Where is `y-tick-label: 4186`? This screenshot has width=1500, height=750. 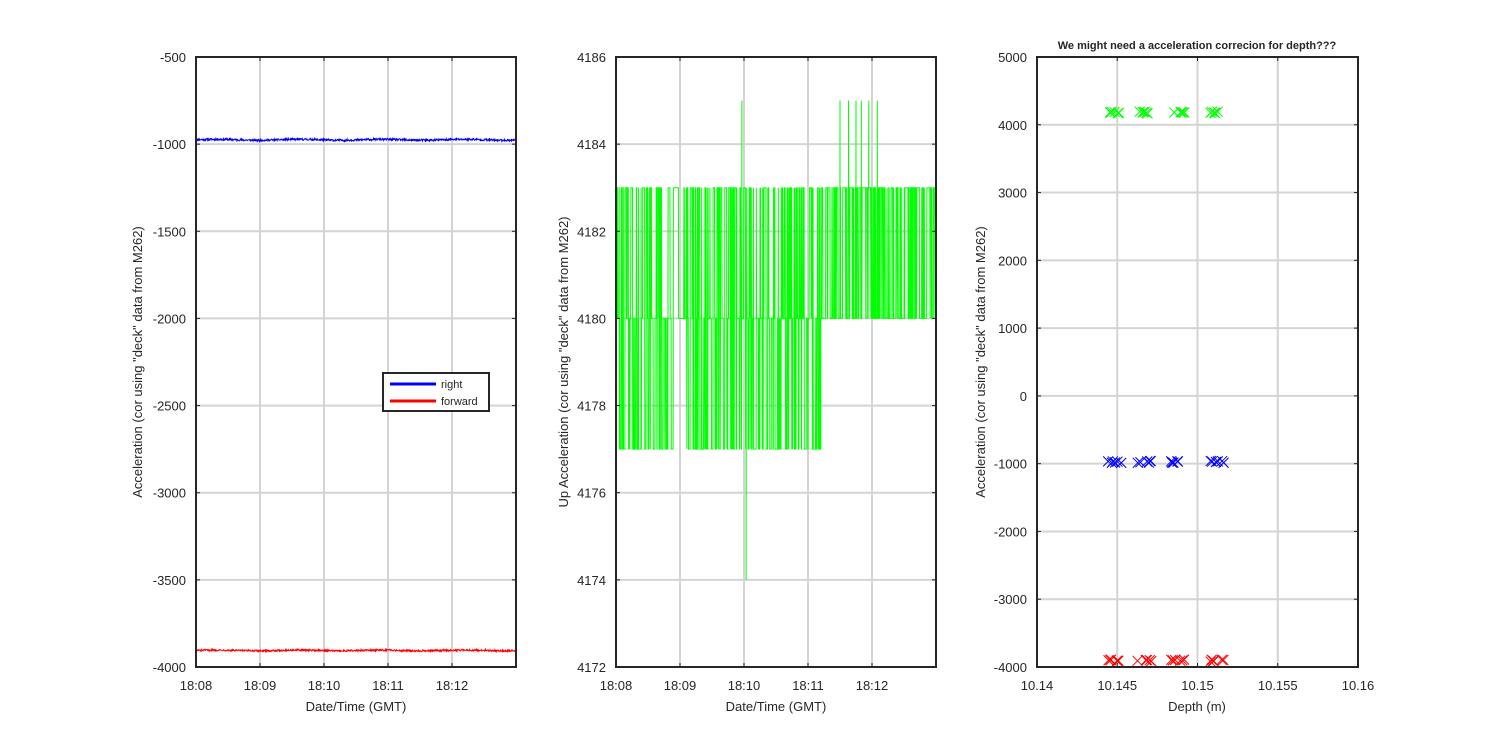 y-tick-label: 4186 is located at coordinates (591, 57).